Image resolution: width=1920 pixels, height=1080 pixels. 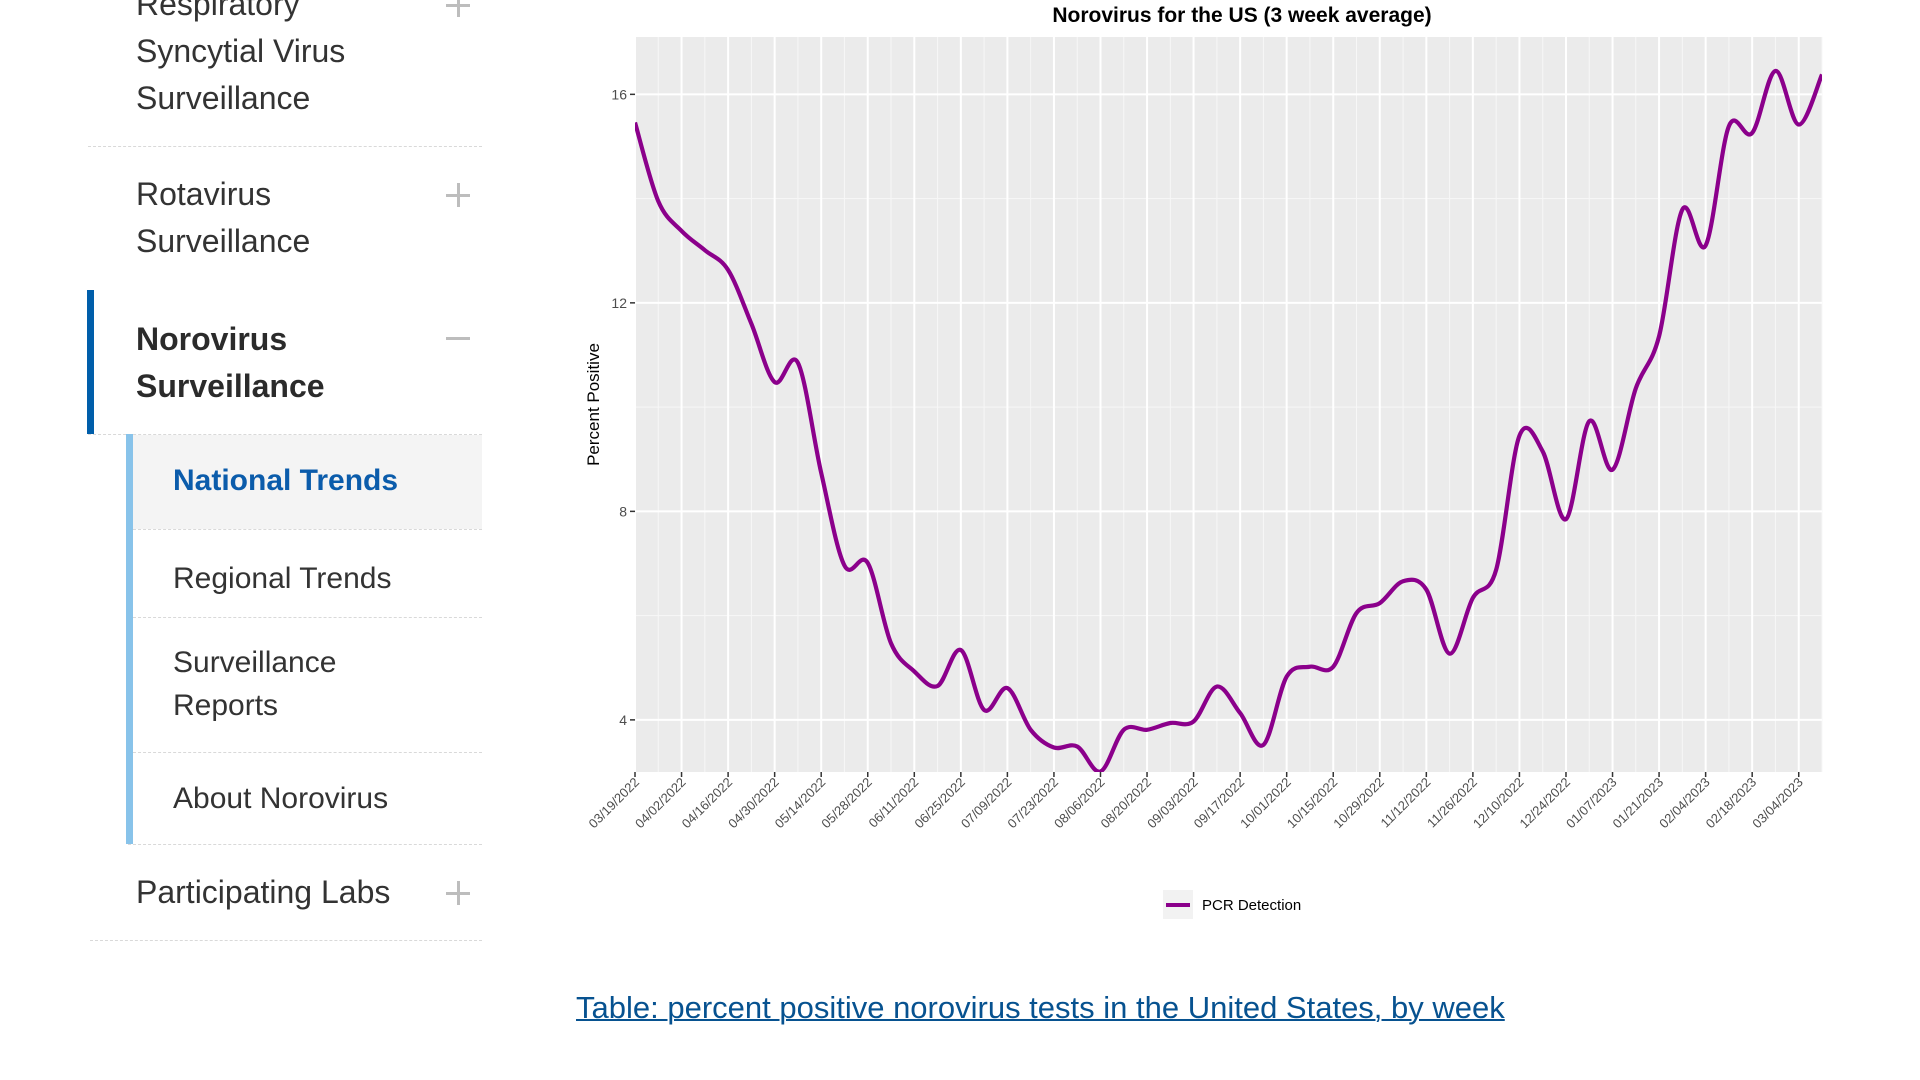 I want to click on sidebar-item-rotavirus-surveillance: Rotavirus Surveillance, so click(x=241, y=217).